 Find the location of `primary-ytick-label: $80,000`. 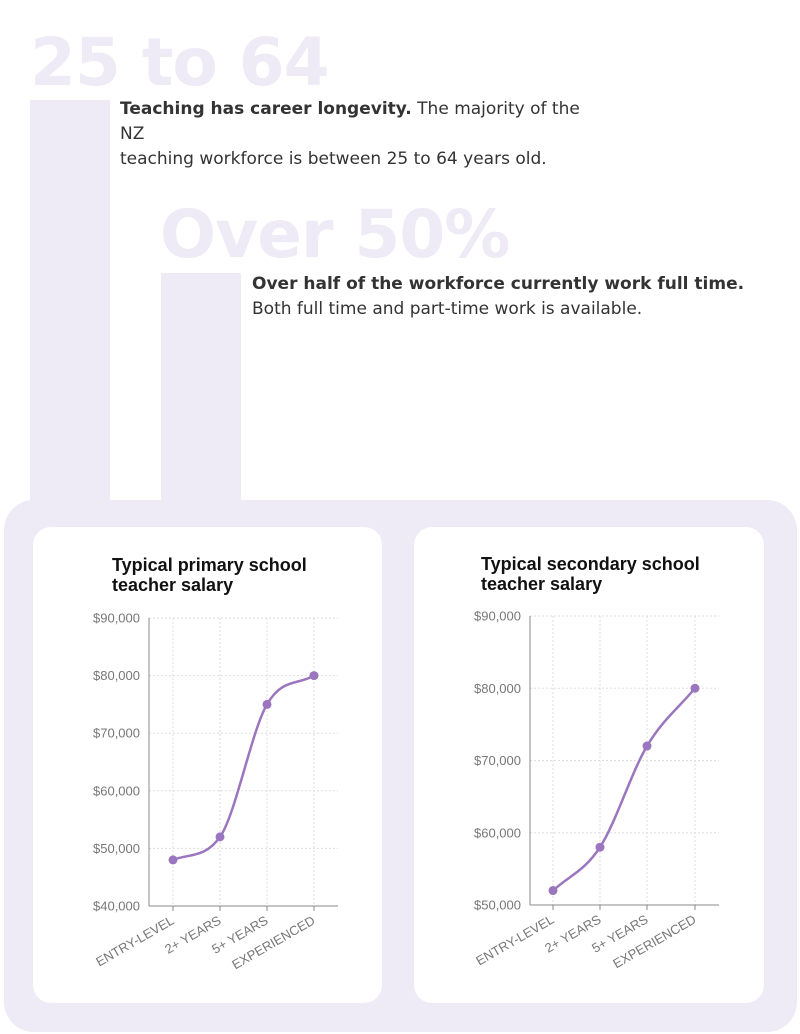

primary-ytick-label: $80,000 is located at coordinates (116, 675).